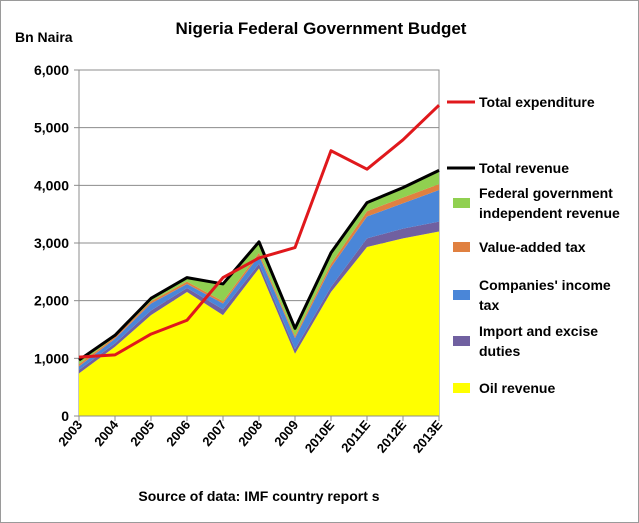  Describe the element at coordinates (524, 168) in the screenshot. I see `legend-label-total-revenue: Total revenue` at that location.